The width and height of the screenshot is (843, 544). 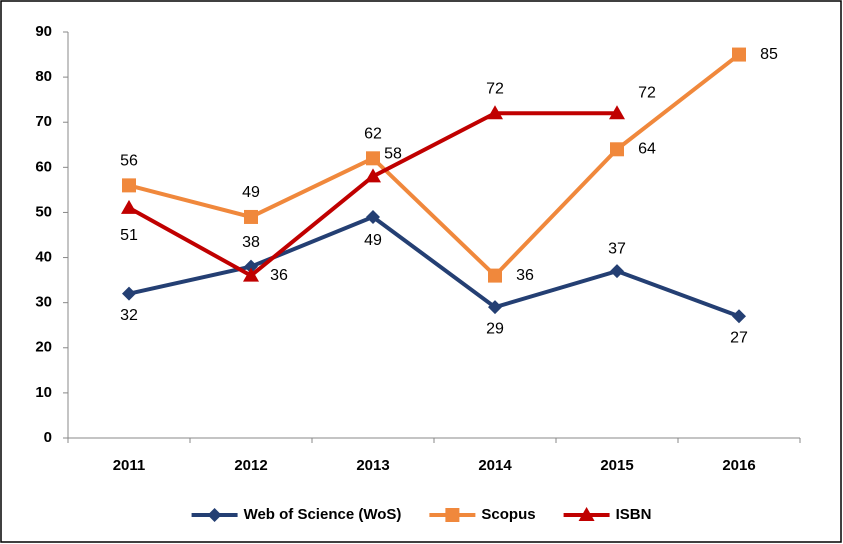 What do you see at coordinates (769, 54) in the screenshot?
I see `data-label: 85` at bounding box center [769, 54].